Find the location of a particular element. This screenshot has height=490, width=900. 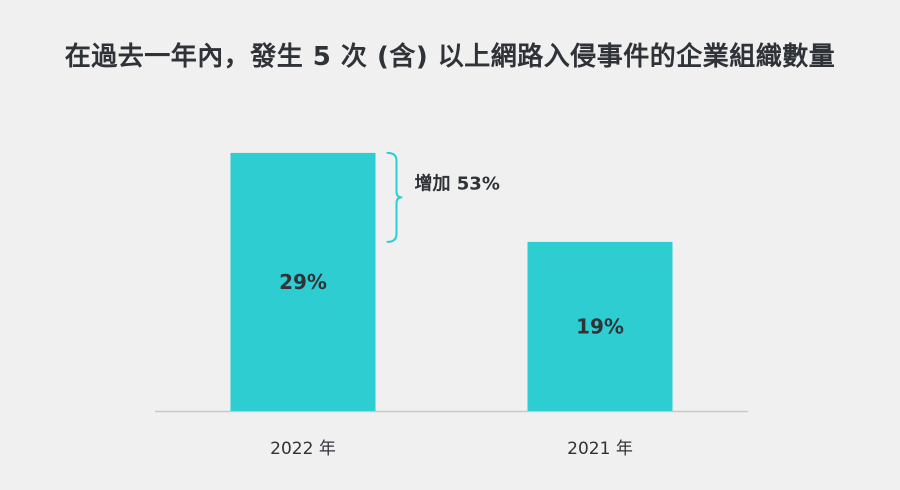

x-tick-label-0: 2022 年 is located at coordinates (303, 449).